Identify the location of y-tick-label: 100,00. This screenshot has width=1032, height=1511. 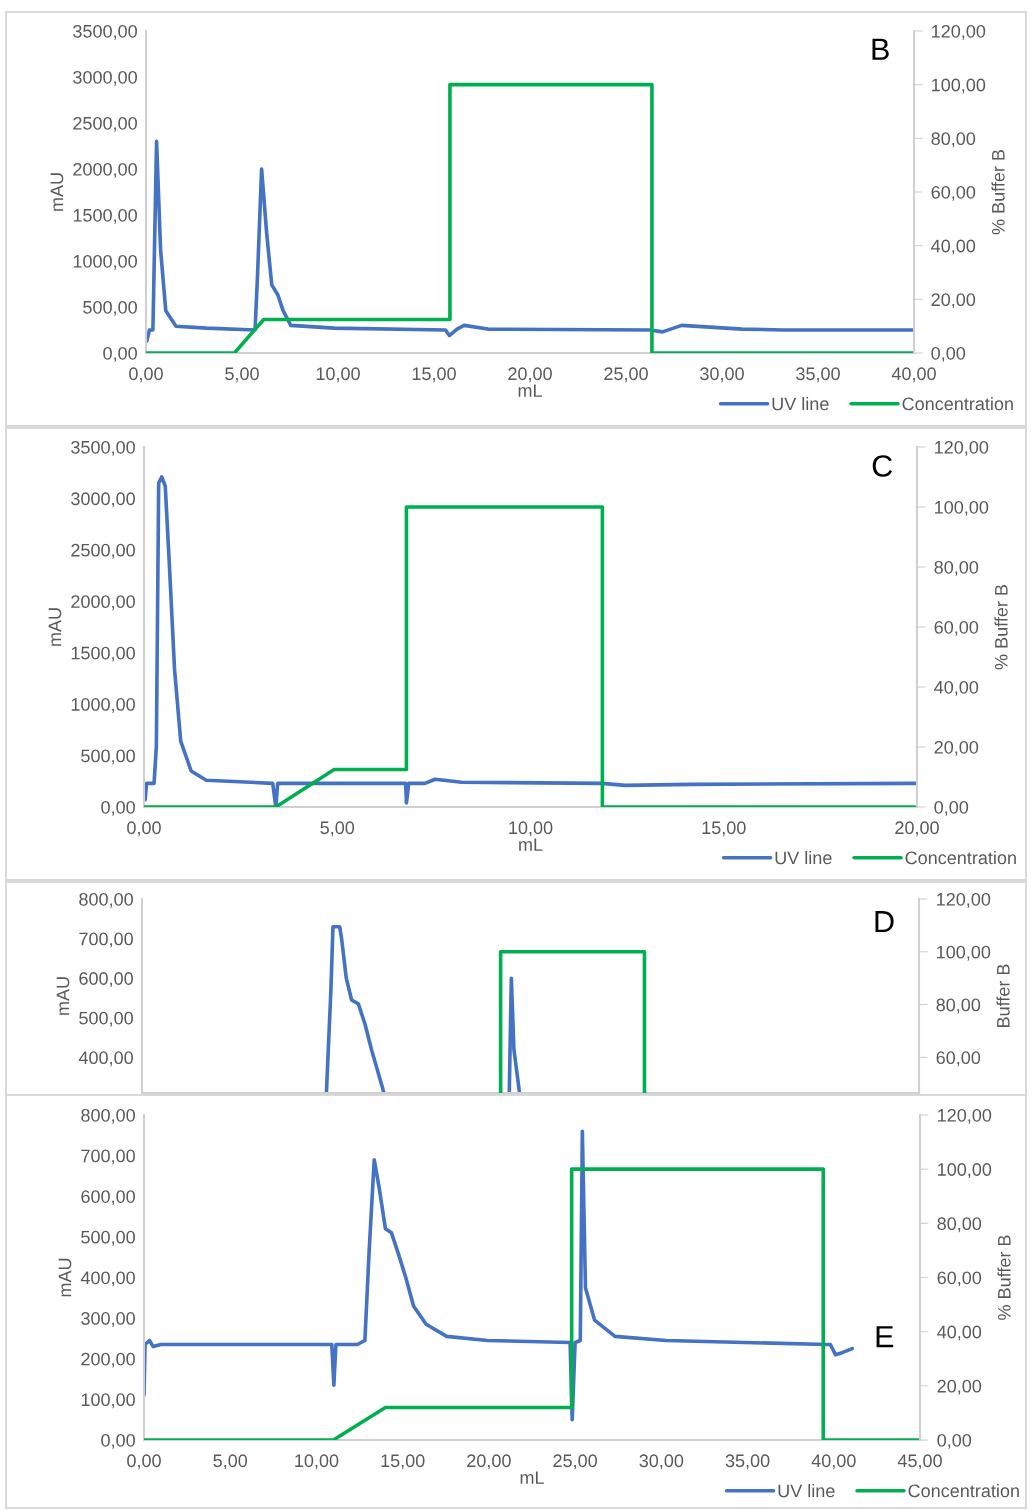
(108, 1401).